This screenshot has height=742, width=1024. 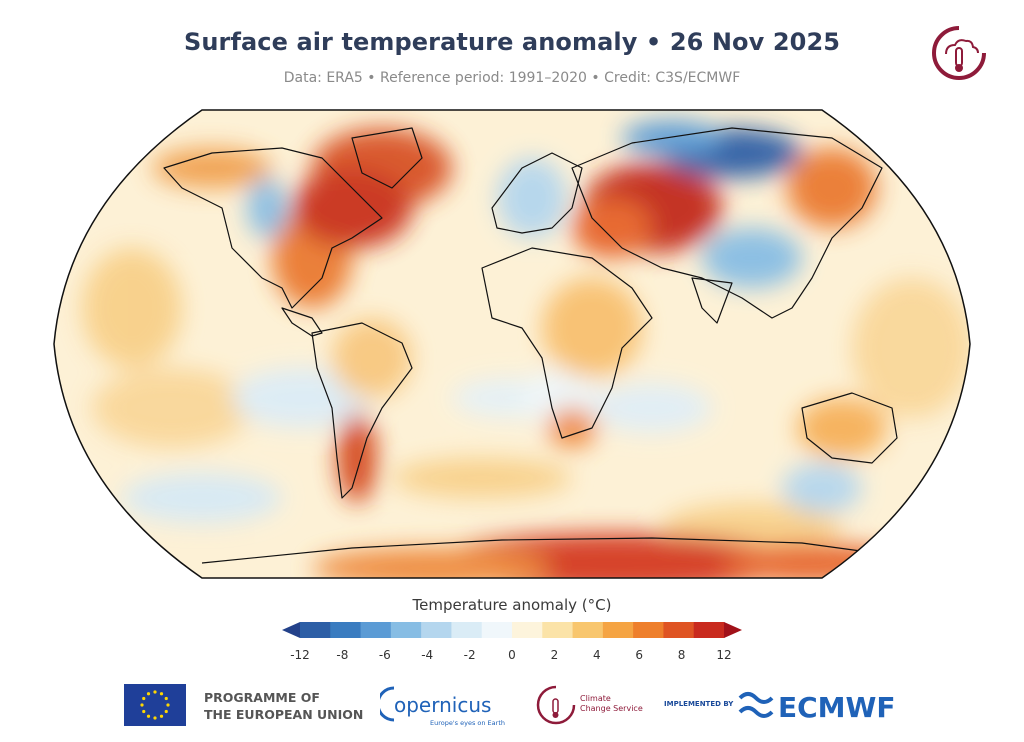 I want to click on c3s-footer-logo: Climate Change Service, so click(x=589, y=705).